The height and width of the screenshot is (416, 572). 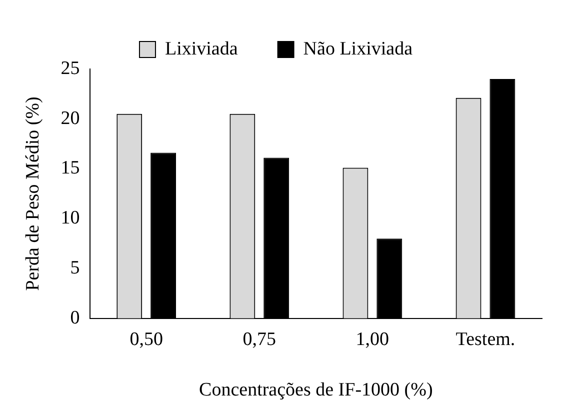 I want to click on x-tick-label: Testem., so click(x=486, y=339).